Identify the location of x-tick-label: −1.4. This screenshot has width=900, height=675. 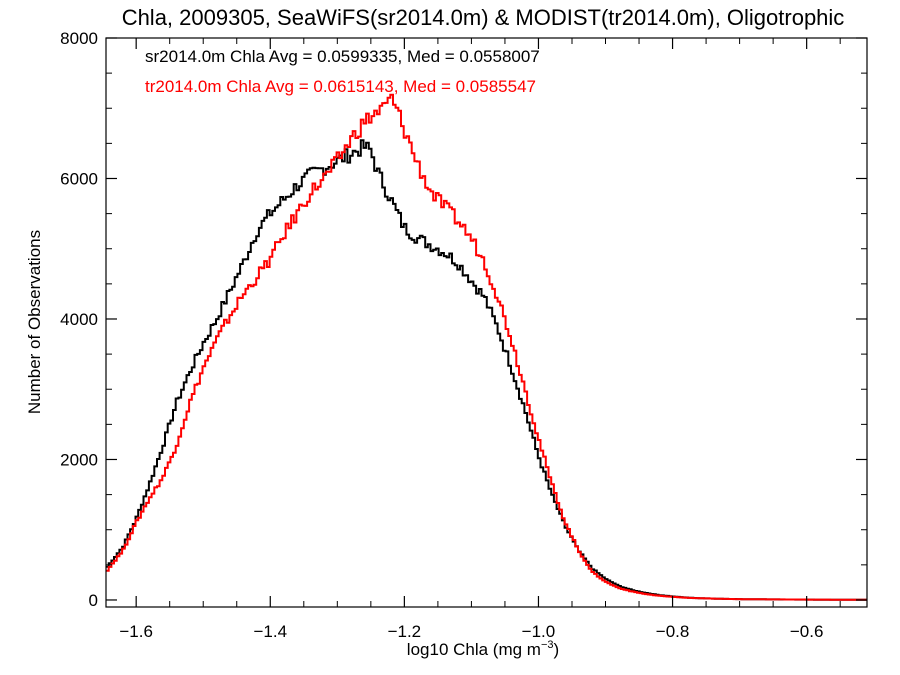
(270, 631).